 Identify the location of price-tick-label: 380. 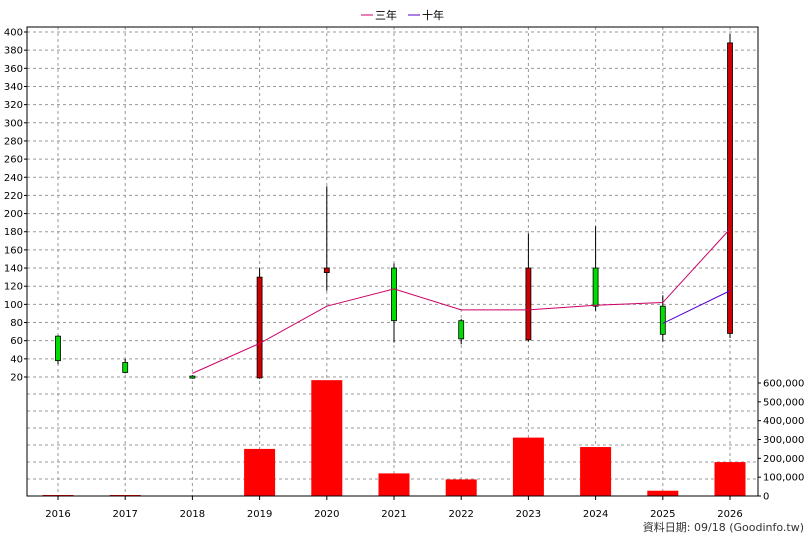
(13, 51).